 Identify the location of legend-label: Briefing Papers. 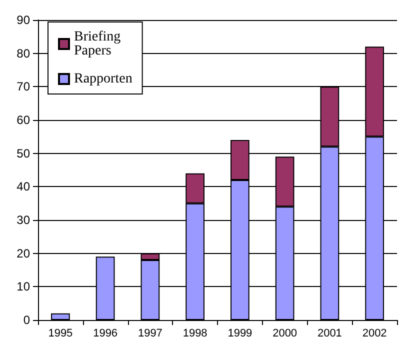
(97, 44).